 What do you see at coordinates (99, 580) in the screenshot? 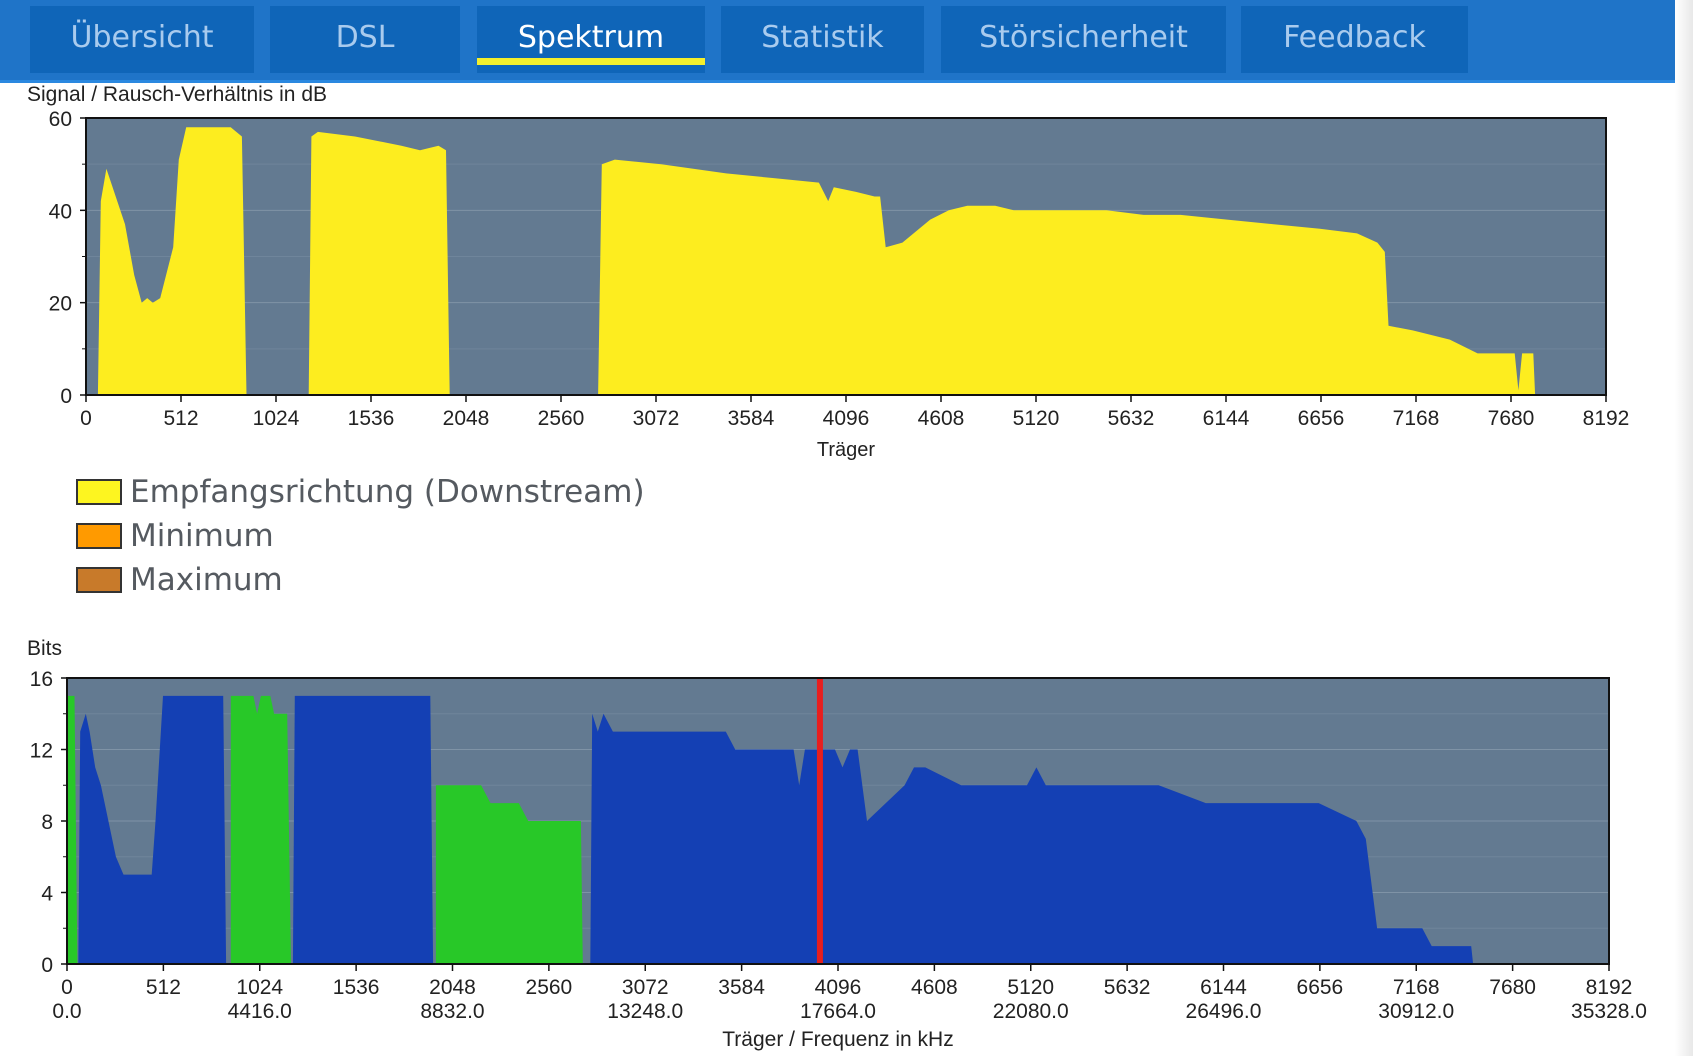
I see `legend-swatch-maximum` at bounding box center [99, 580].